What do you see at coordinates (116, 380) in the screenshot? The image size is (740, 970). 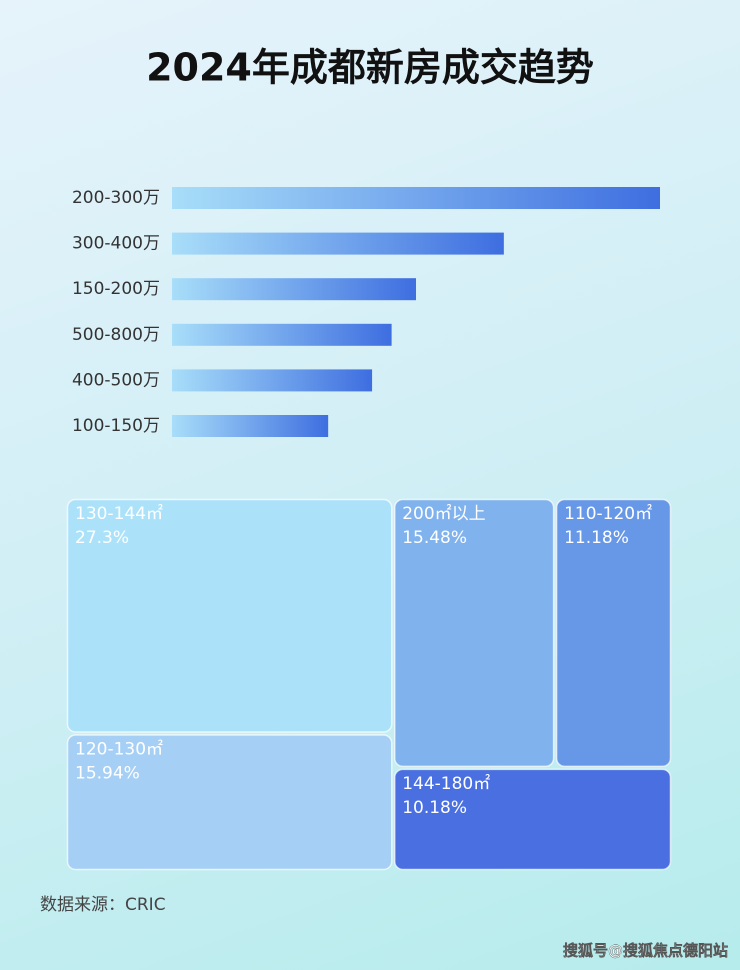 I see `category-label: 400-500万` at bounding box center [116, 380].